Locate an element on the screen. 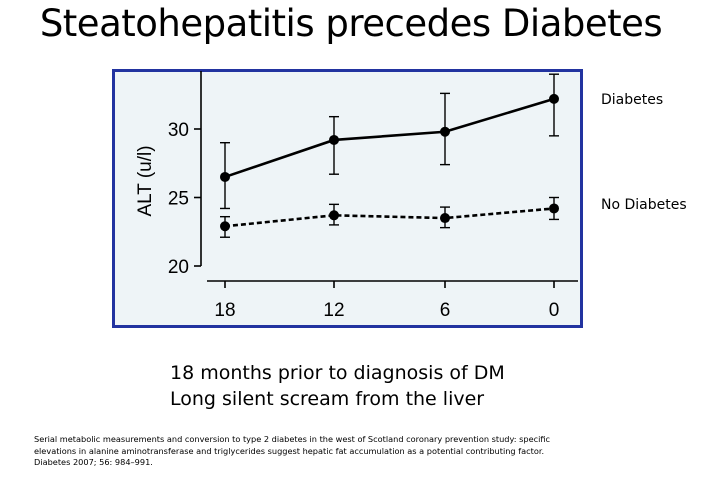  y-axis-label: ALT (u/l) is located at coordinates (145, 180).